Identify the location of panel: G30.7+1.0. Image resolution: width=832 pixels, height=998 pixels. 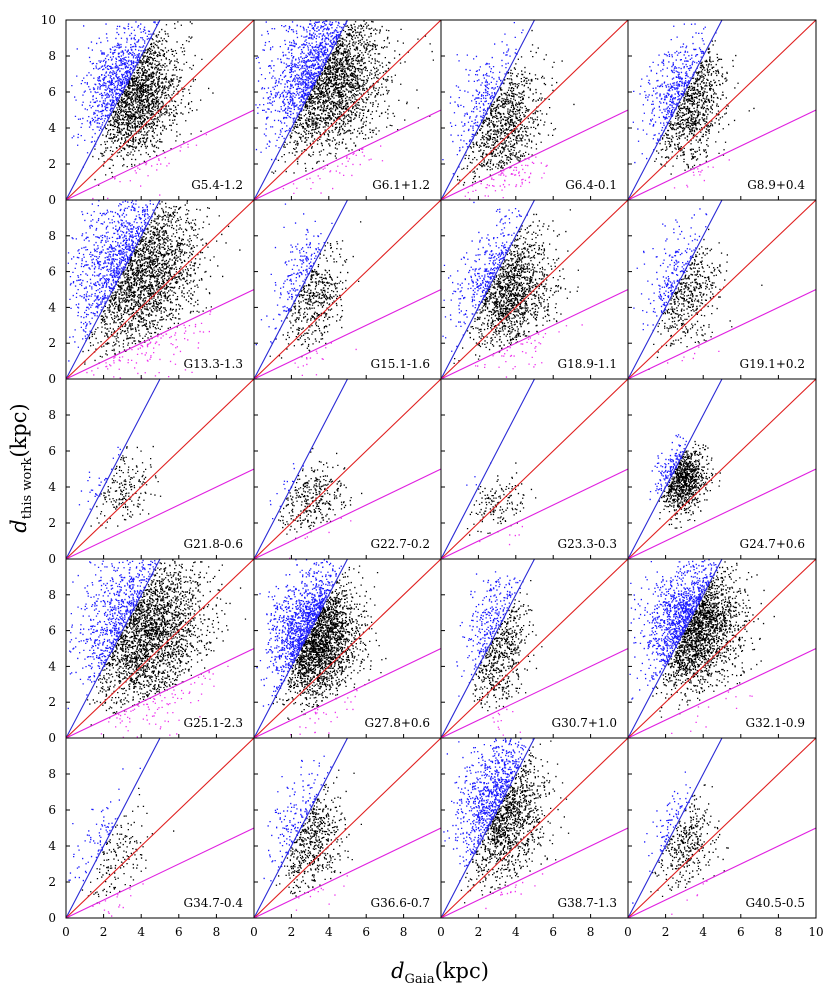
(534, 648).